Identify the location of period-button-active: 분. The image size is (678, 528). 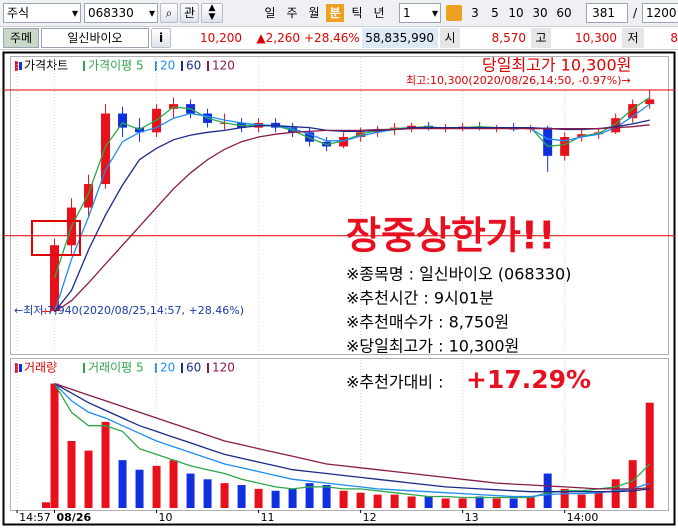
(335, 13).